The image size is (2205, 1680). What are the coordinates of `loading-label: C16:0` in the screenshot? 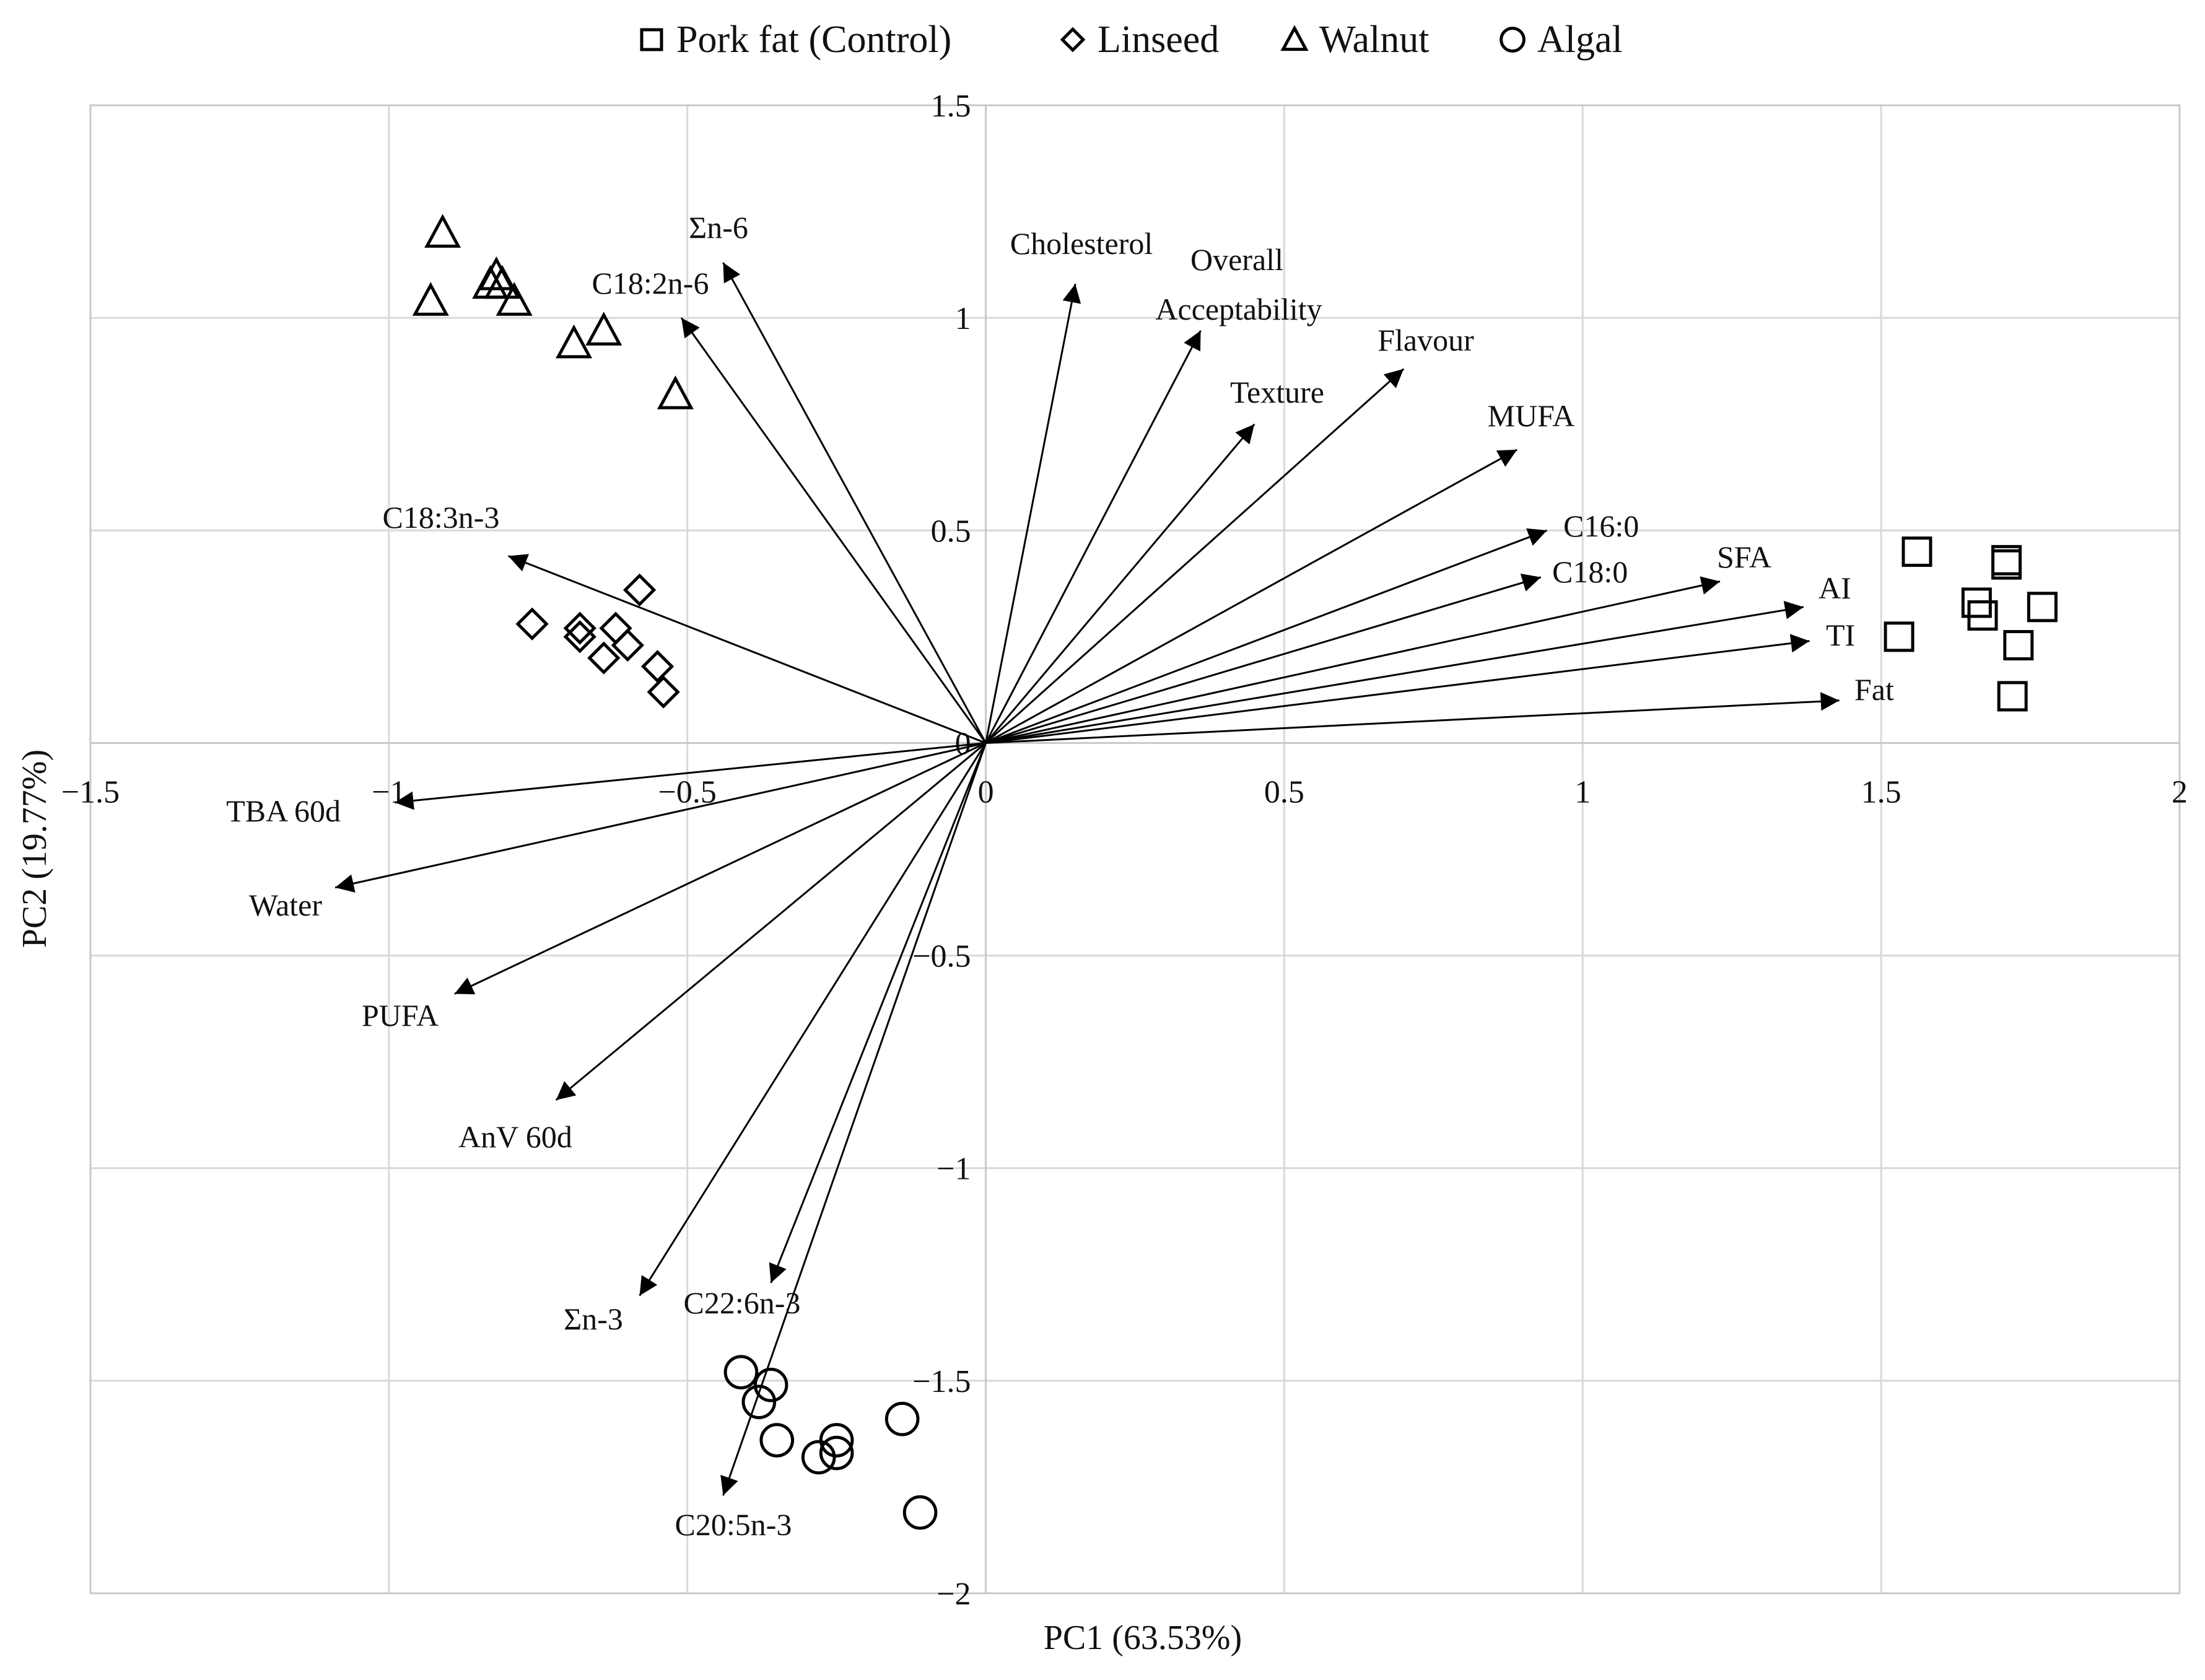 It's located at (1601, 526).